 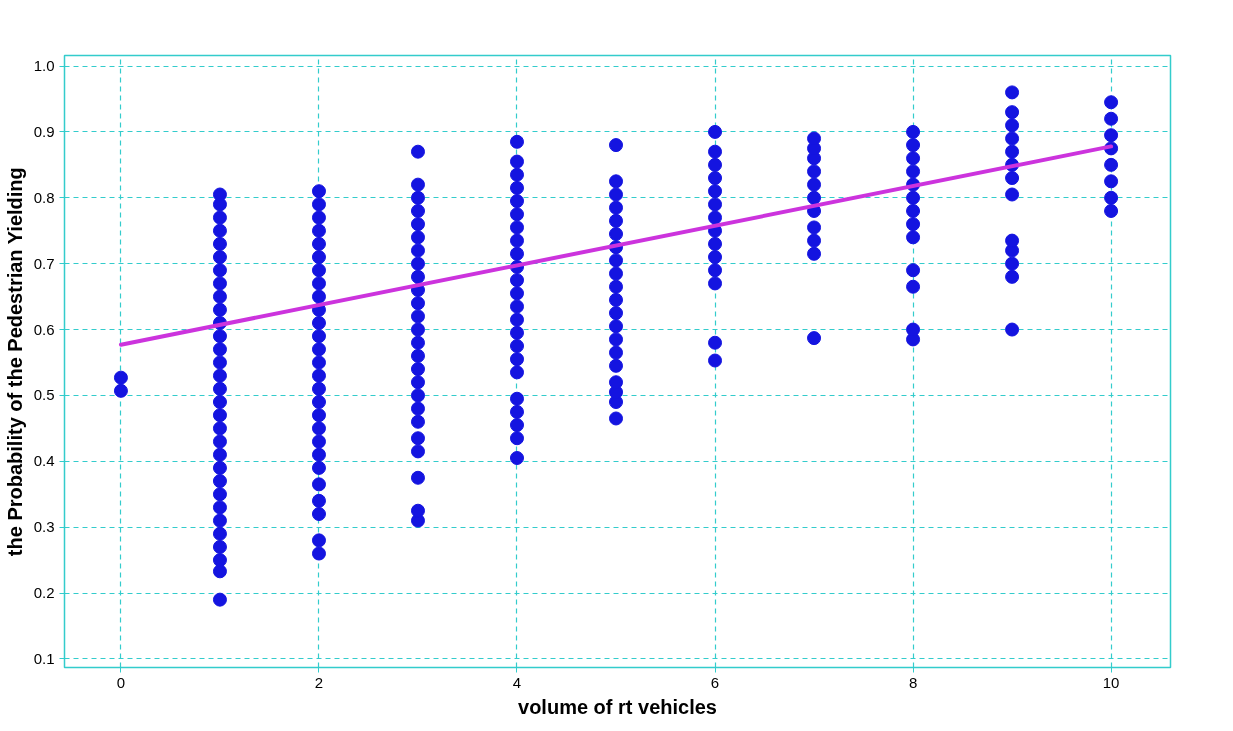 I want to click on y-axis-title: the Probability of the Pedestrian Yielding, so click(x=14, y=362).